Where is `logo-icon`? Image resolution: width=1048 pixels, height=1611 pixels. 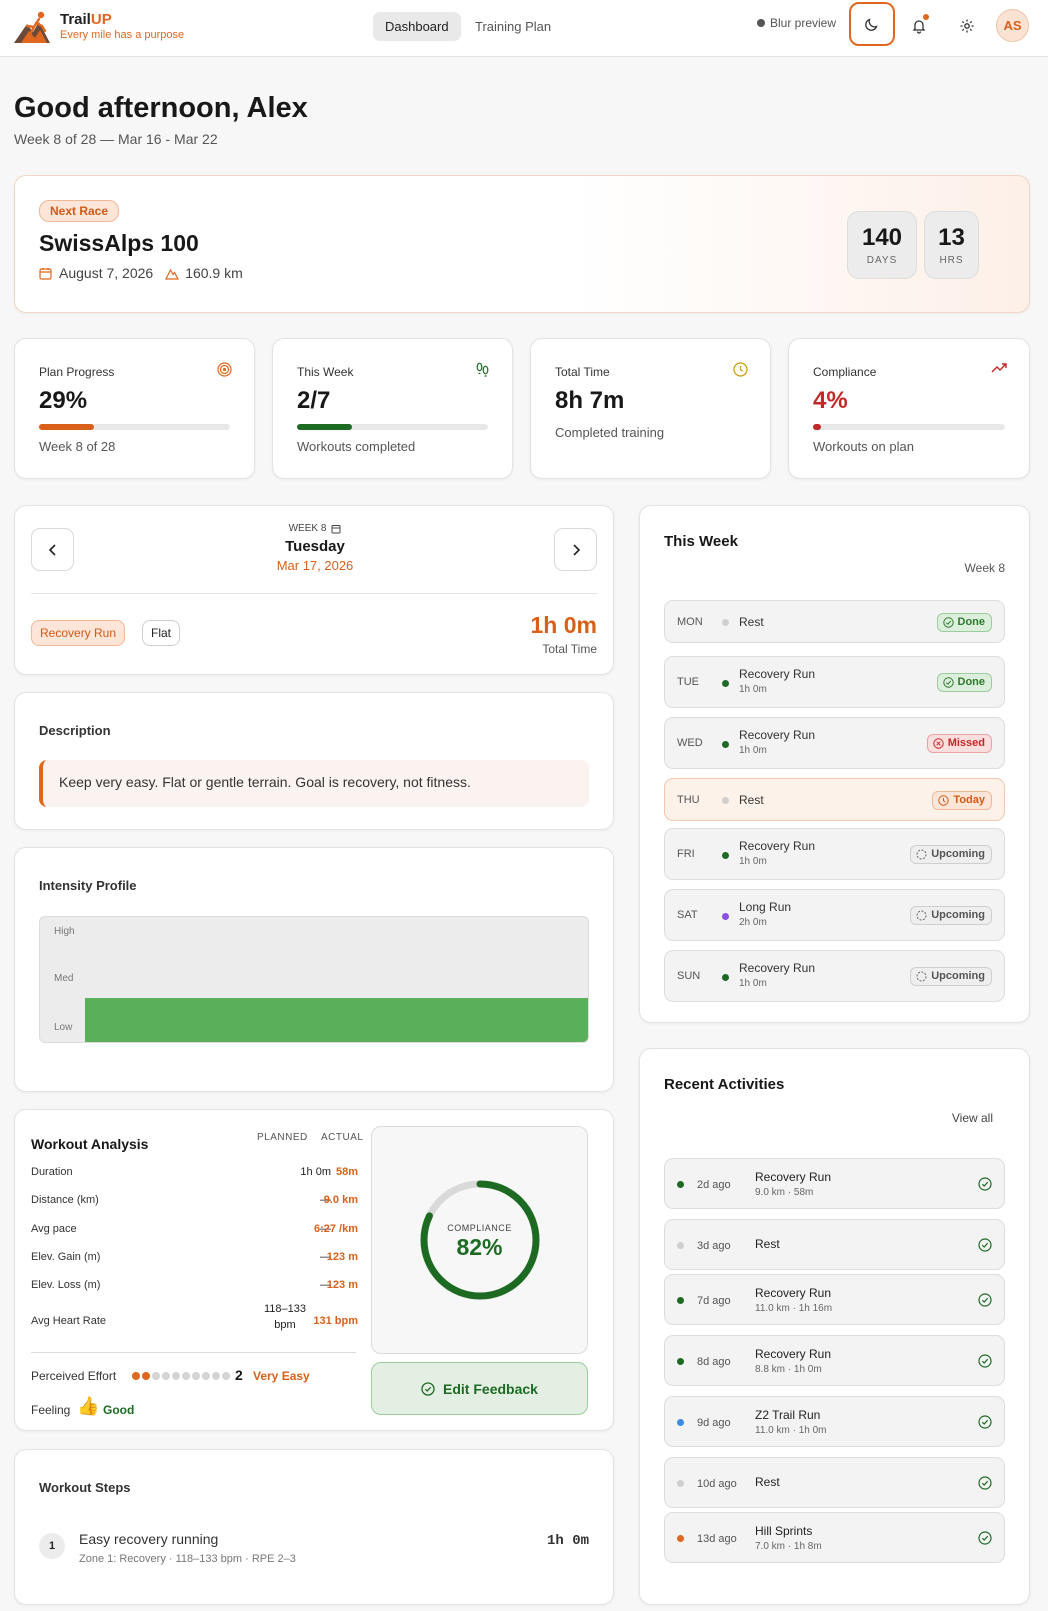 logo-icon is located at coordinates (32, 27).